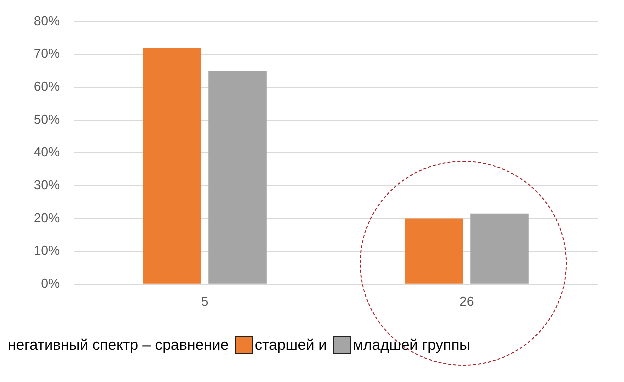  What do you see at coordinates (411, 345) in the screenshot?
I see `legend-label: младшей группы` at bounding box center [411, 345].